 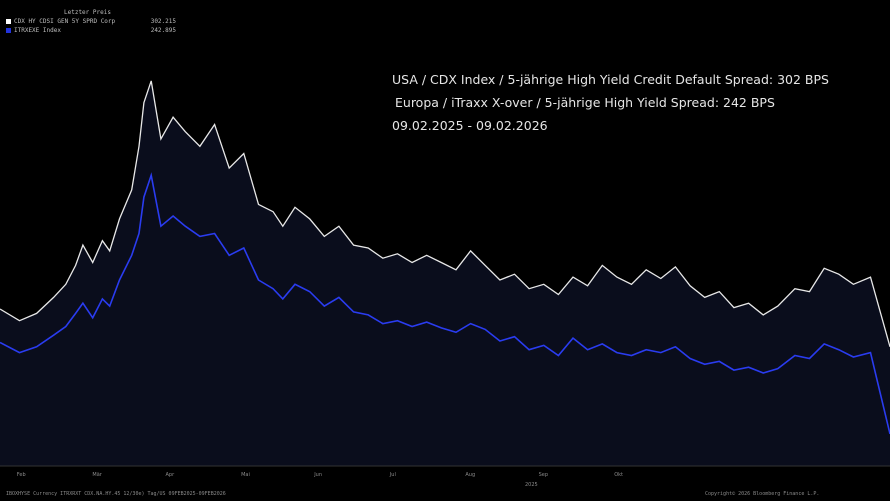 What do you see at coordinates (470, 475) in the screenshot?
I see `x-tick-label: Aug` at bounding box center [470, 475].